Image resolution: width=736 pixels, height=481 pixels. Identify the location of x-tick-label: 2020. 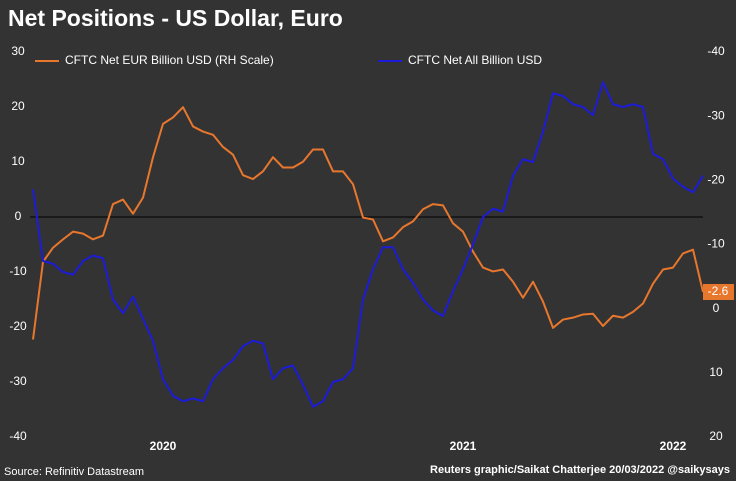
(163, 446).